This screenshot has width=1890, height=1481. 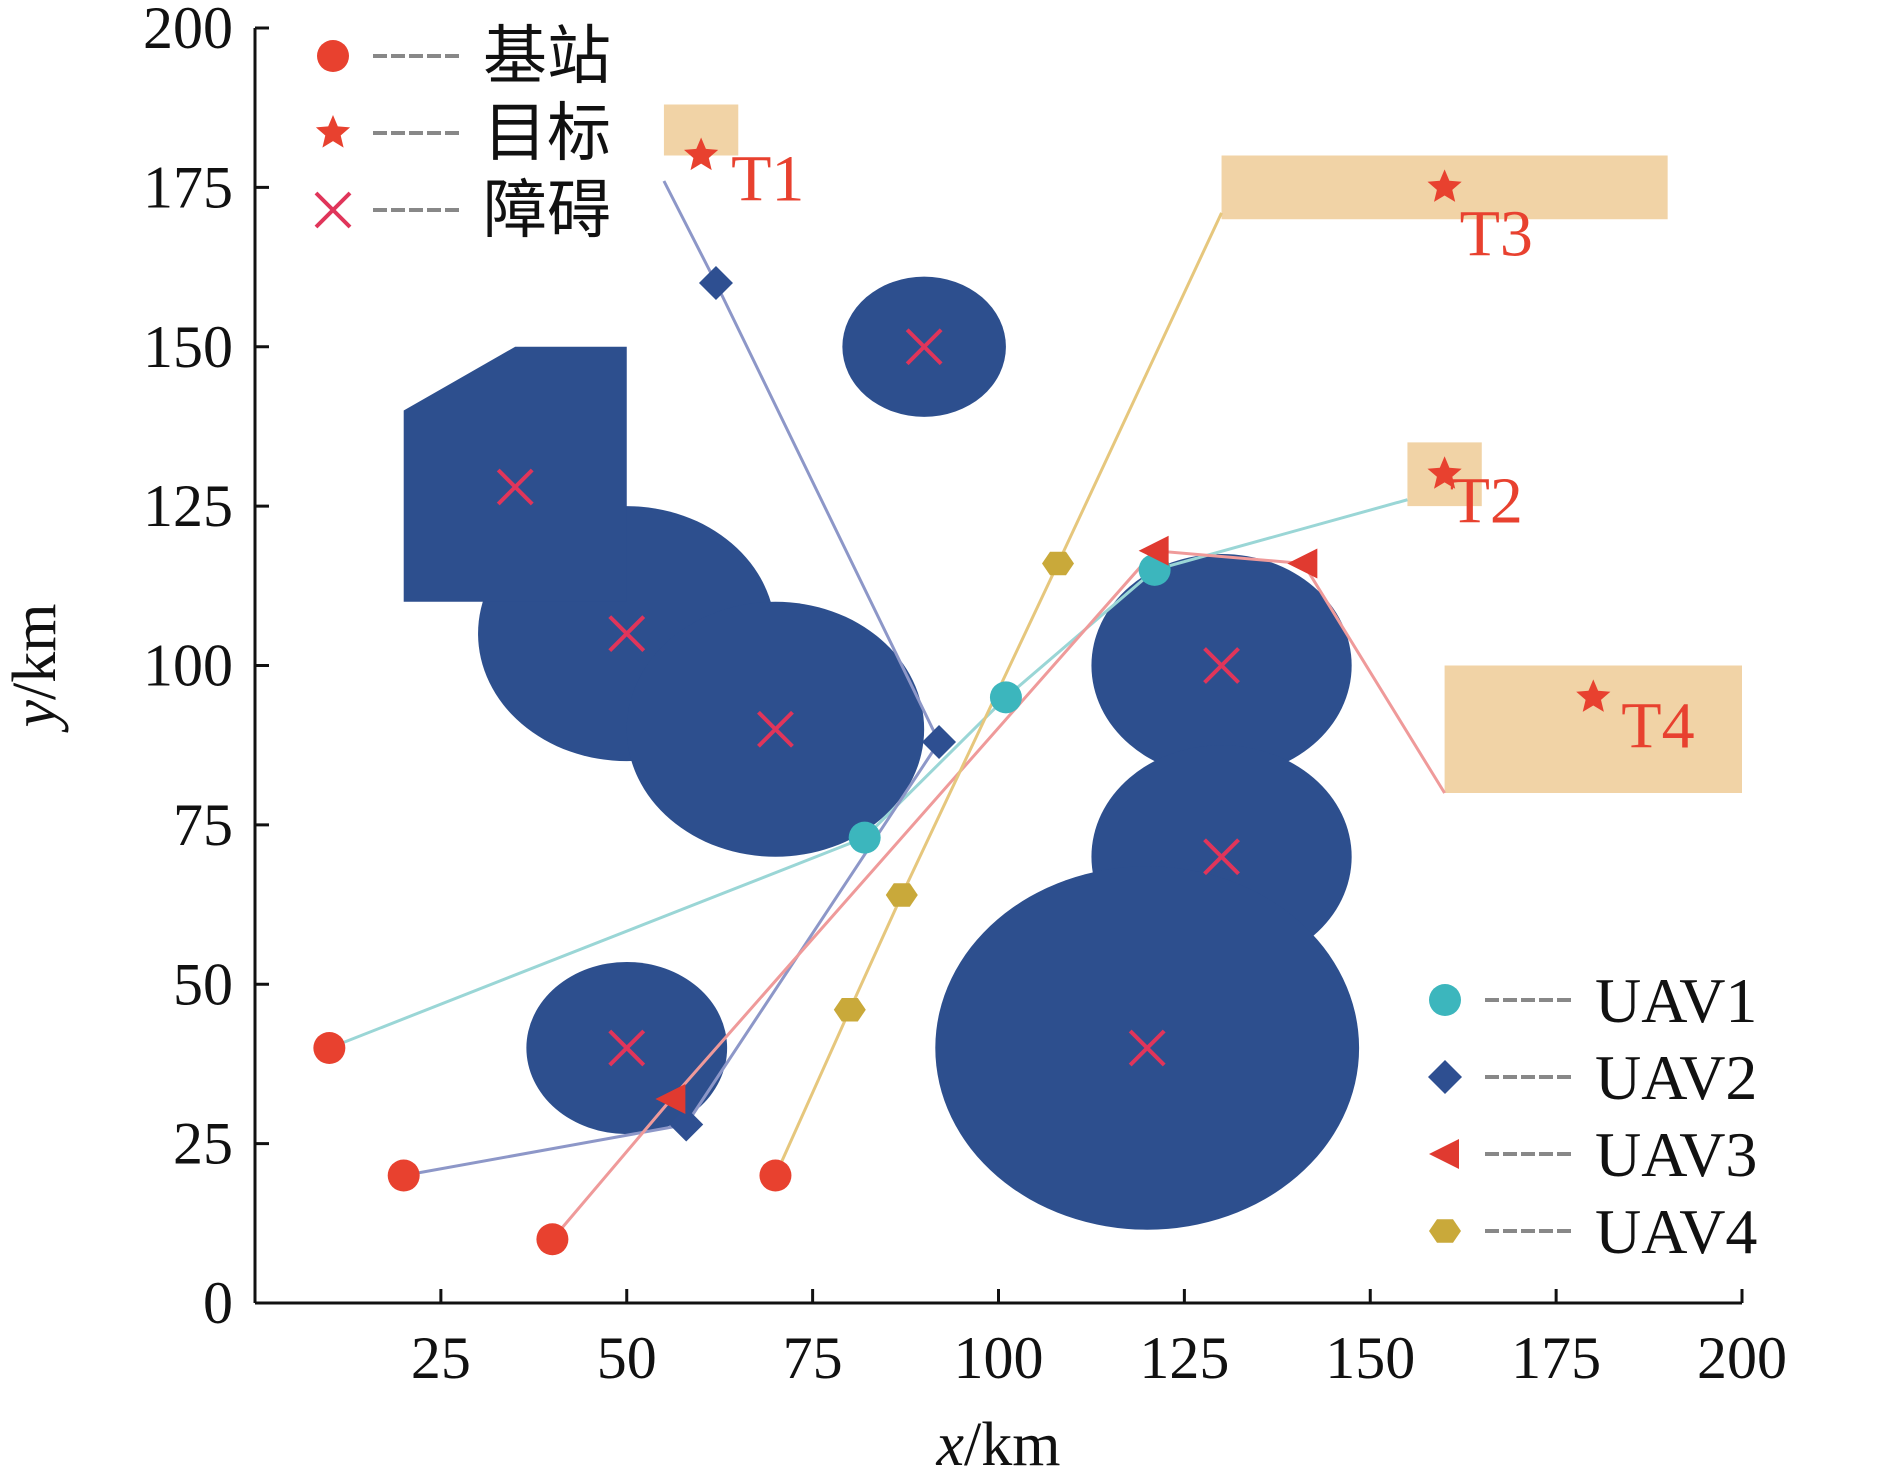 I want to click on target-t1-label: T1, so click(x=767, y=179).